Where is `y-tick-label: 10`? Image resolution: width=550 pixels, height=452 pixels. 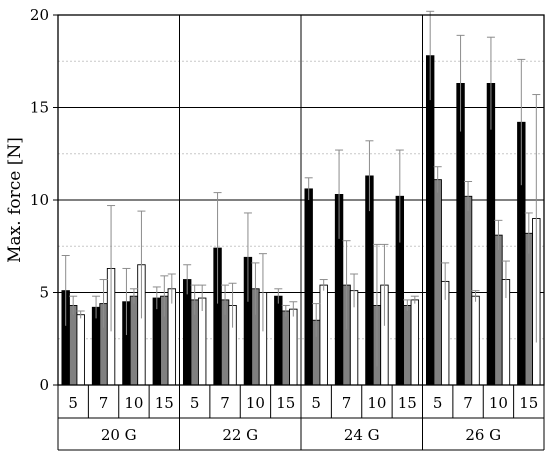 y-tick-label: 10 is located at coordinates (39, 200).